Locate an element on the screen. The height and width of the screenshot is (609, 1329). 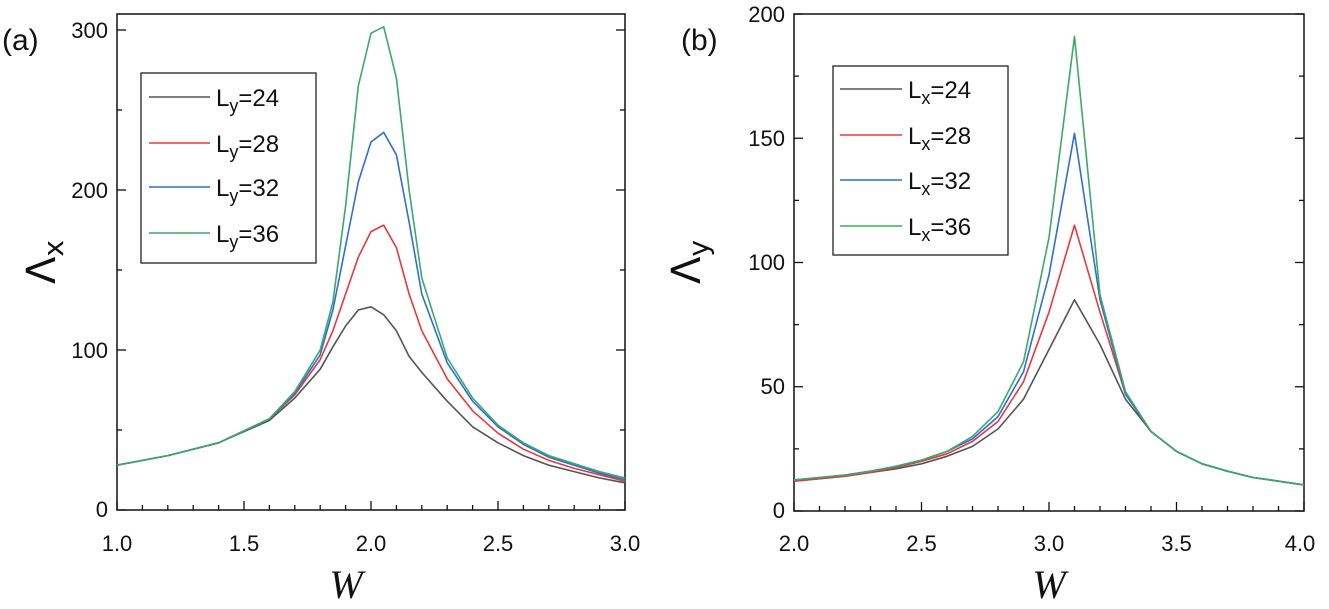
panel-a-series-line is located at coordinates (371, 394).